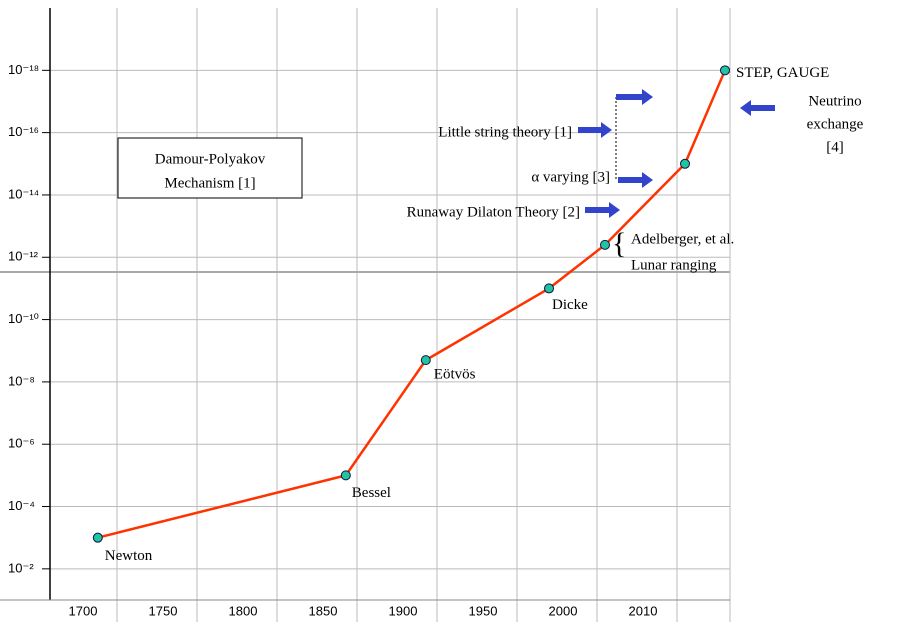 This screenshot has width=912, height=622. I want to click on annotation: Damour-Polyakov, so click(210, 159).